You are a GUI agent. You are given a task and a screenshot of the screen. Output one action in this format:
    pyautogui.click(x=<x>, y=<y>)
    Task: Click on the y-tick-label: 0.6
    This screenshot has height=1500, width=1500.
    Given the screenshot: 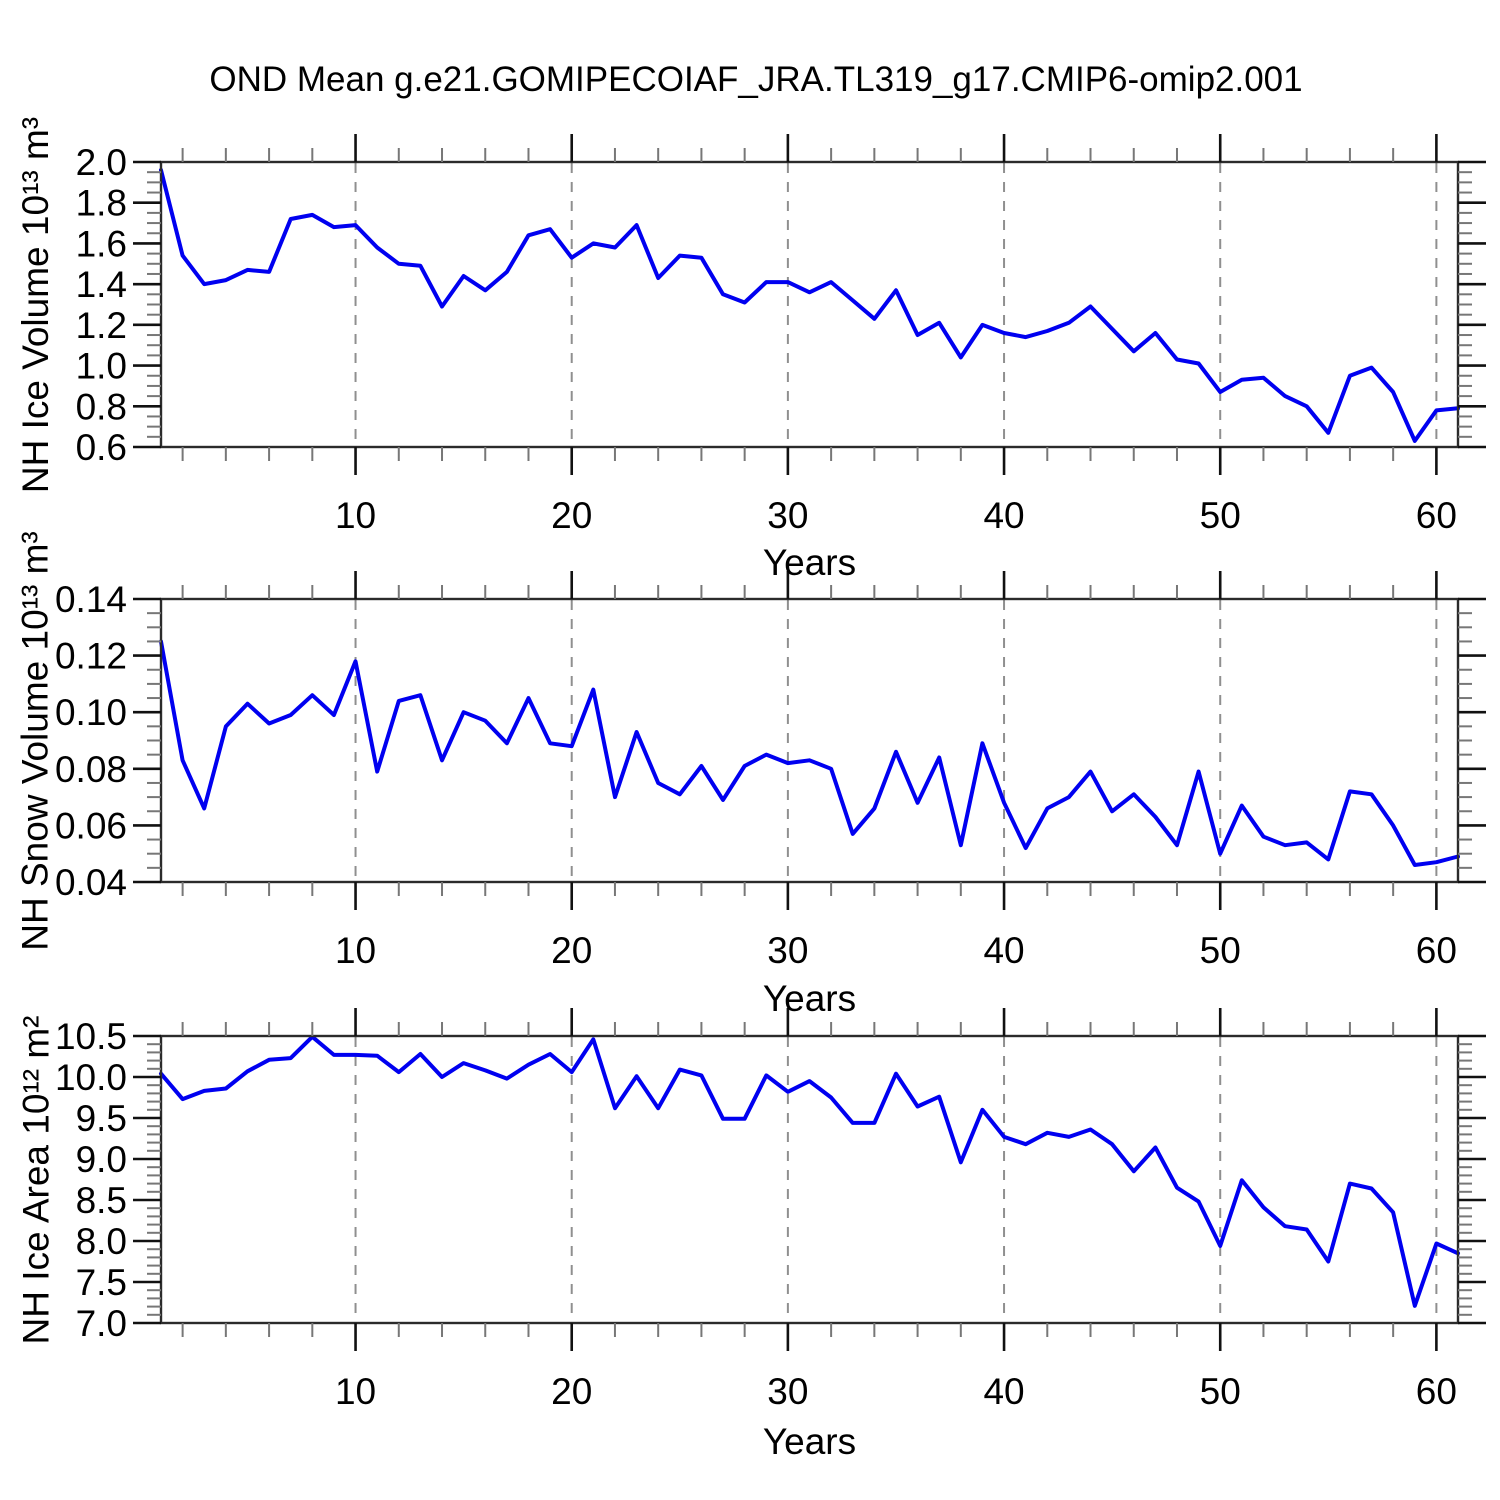 What is the action you would take?
    pyautogui.click(x=101, y=447)
    